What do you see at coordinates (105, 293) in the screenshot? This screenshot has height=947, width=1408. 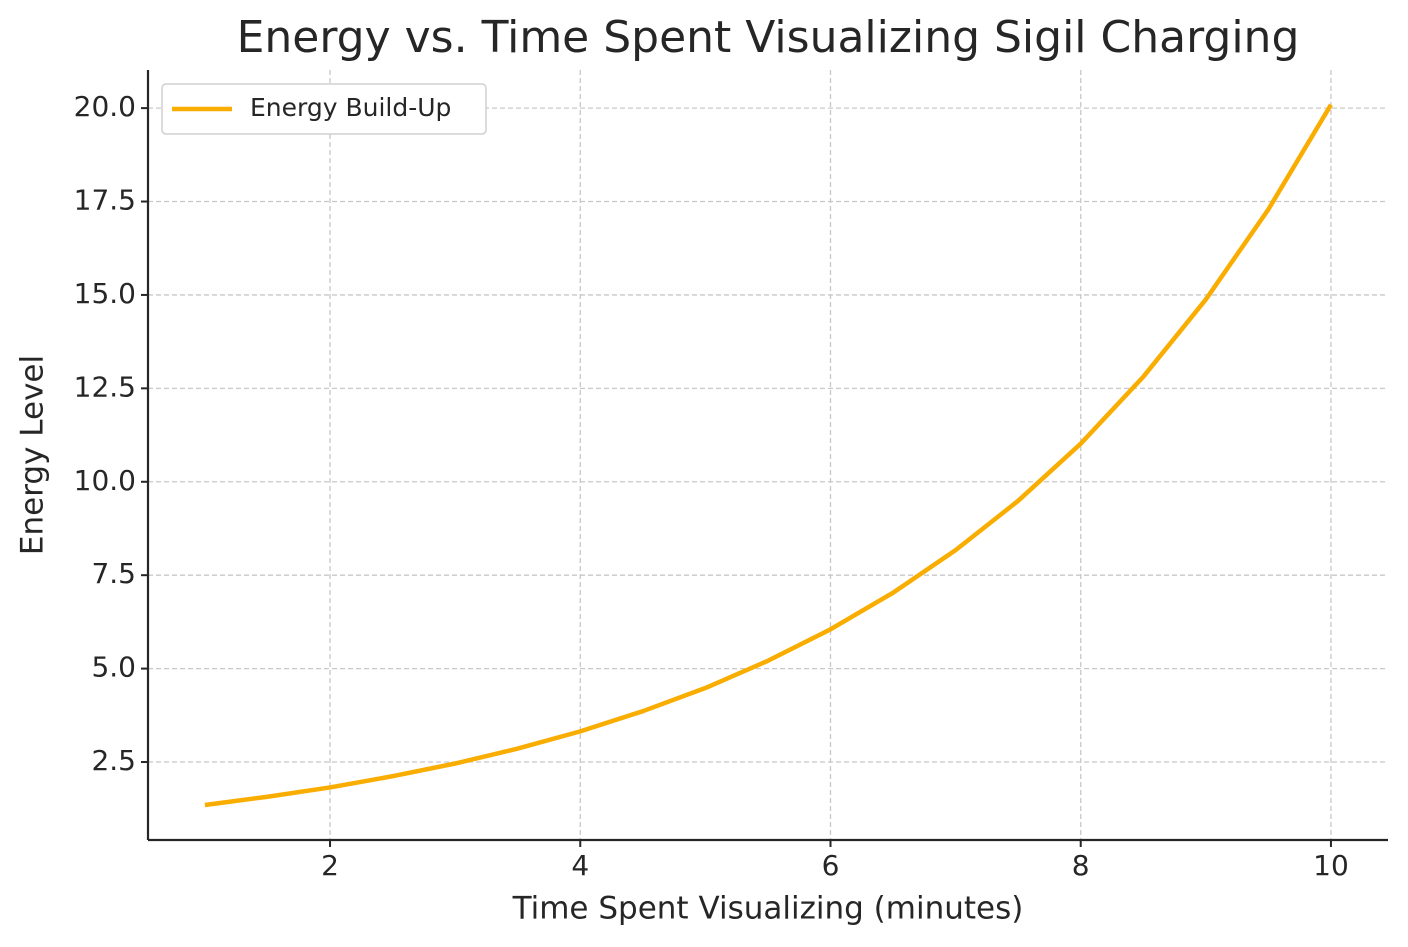 I see `y-tick-label: 15.0` at bounding box center [105, 293].